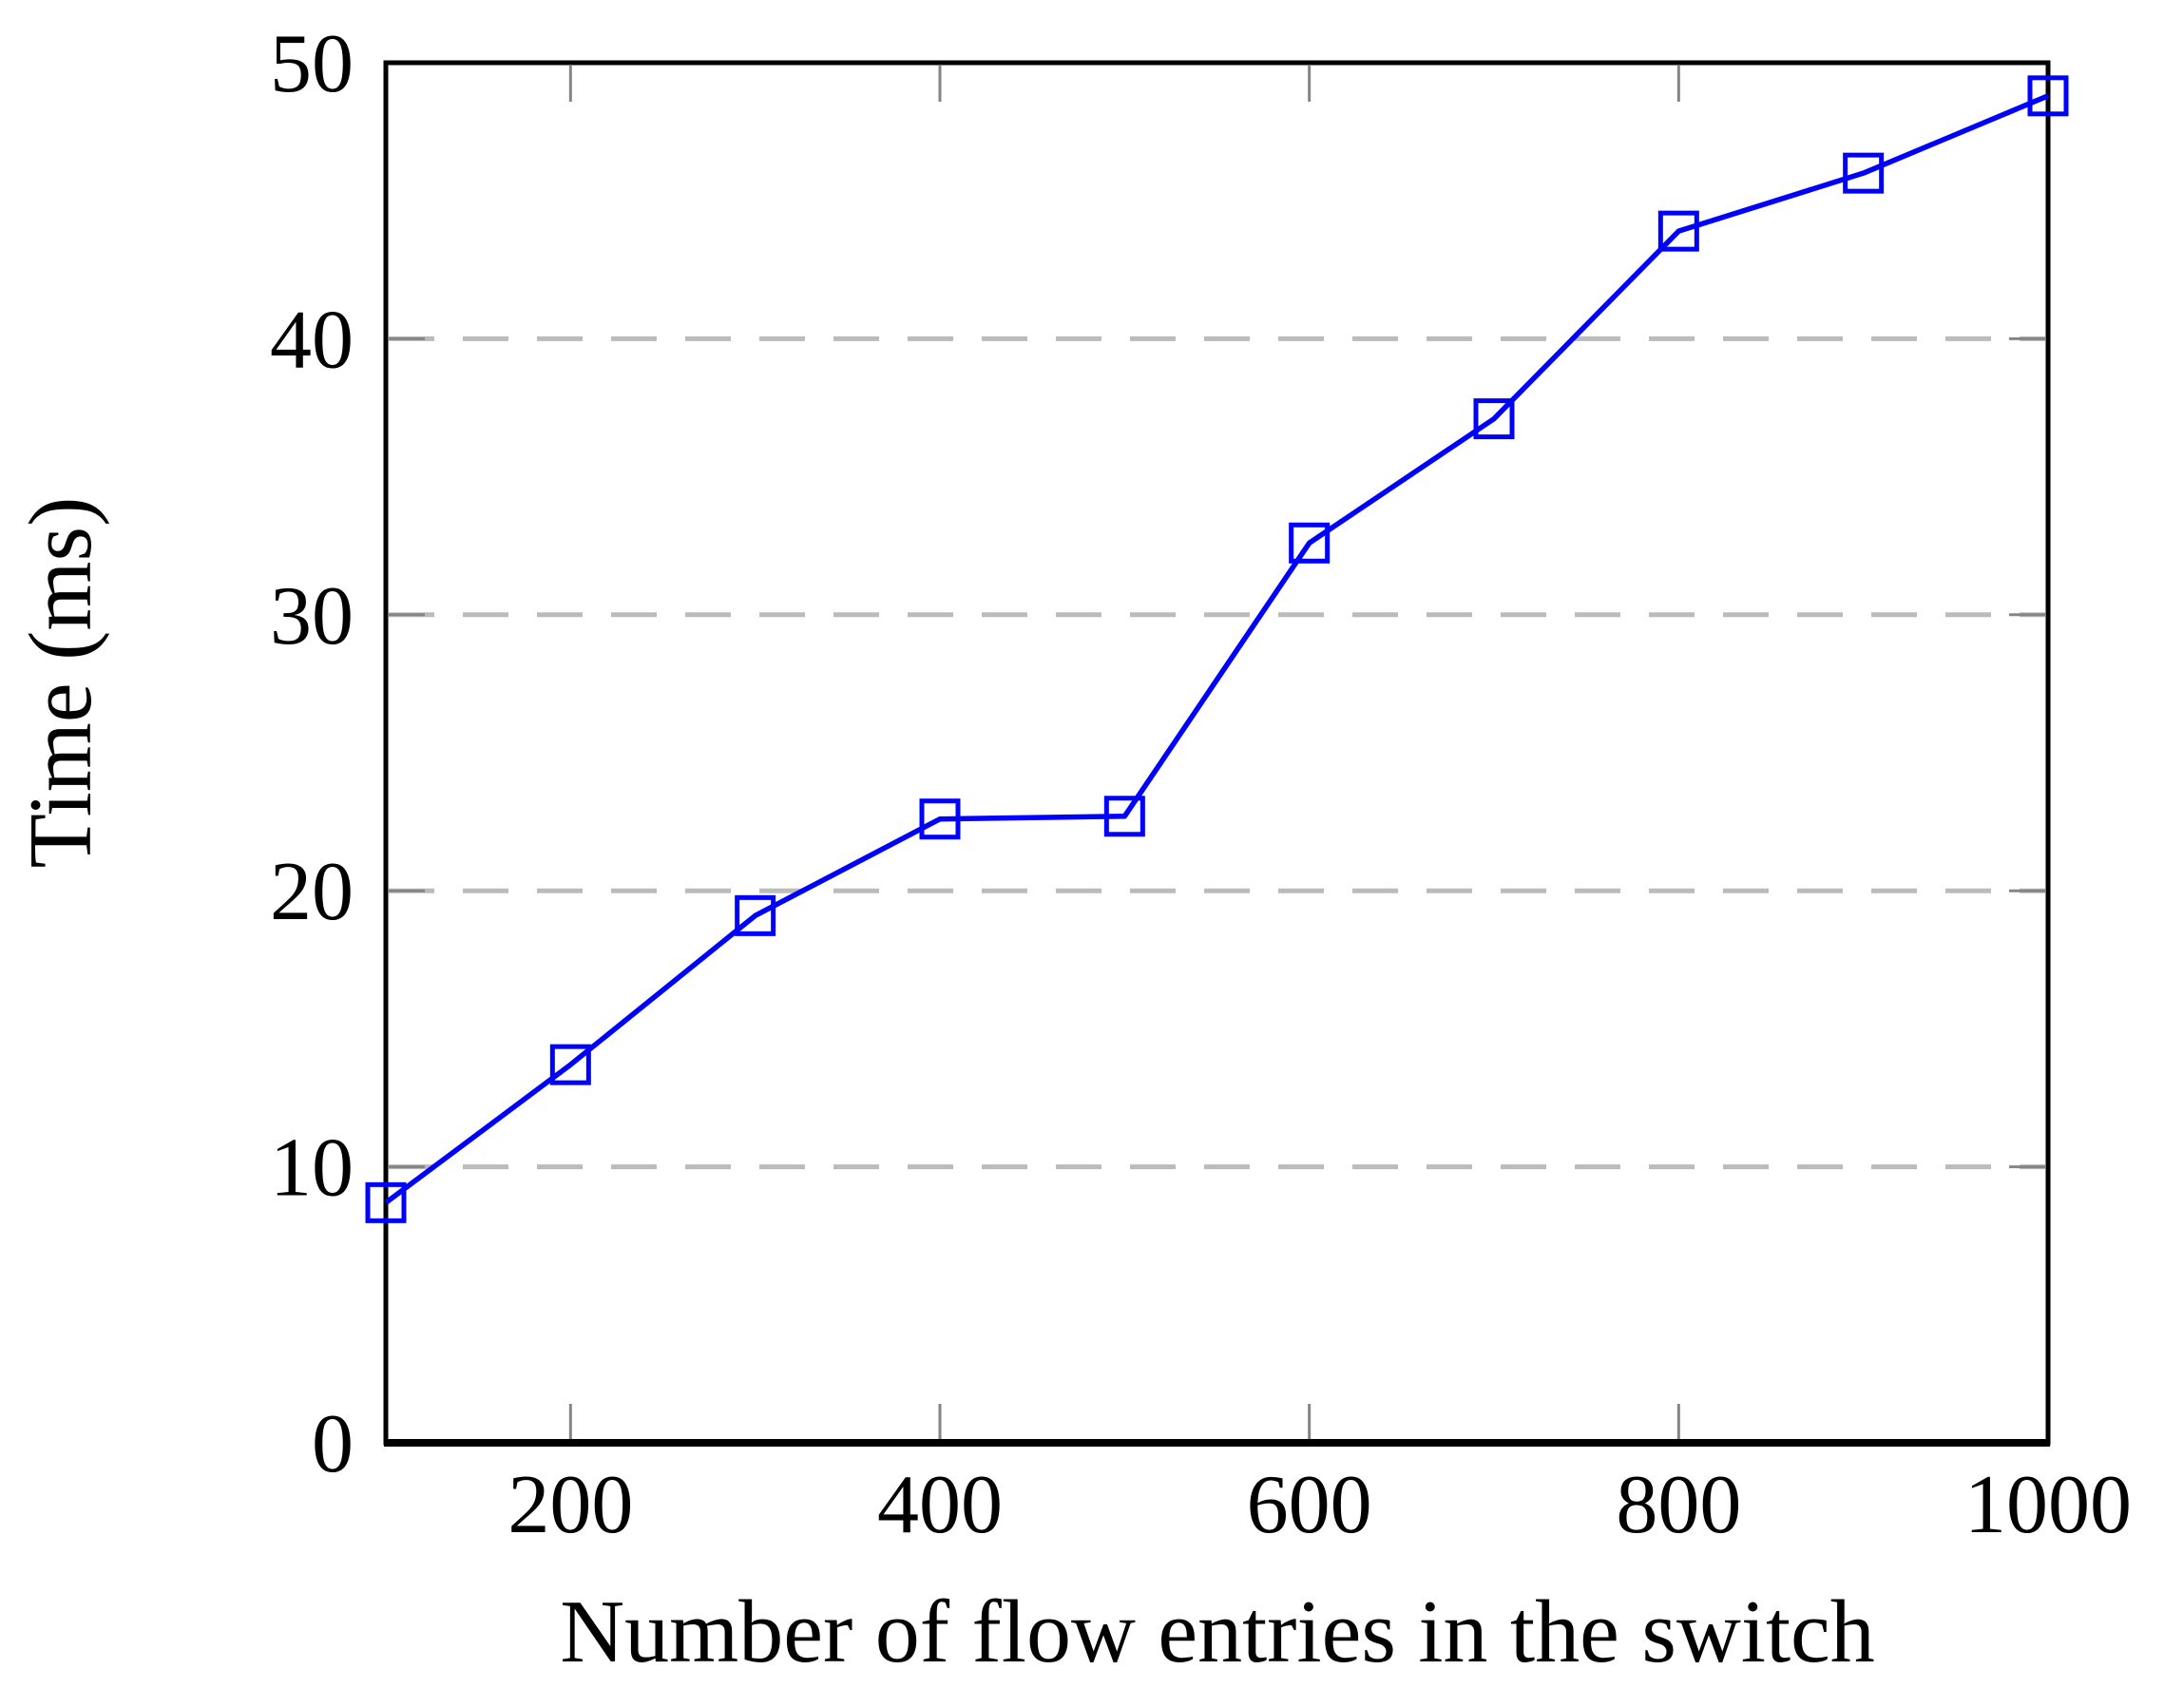 The height and width of the screenshot is (1708, 2164). Describe the element at coordinates (1678, 1505) in the screenshot. I see `x-tick-label: 800` at that location.